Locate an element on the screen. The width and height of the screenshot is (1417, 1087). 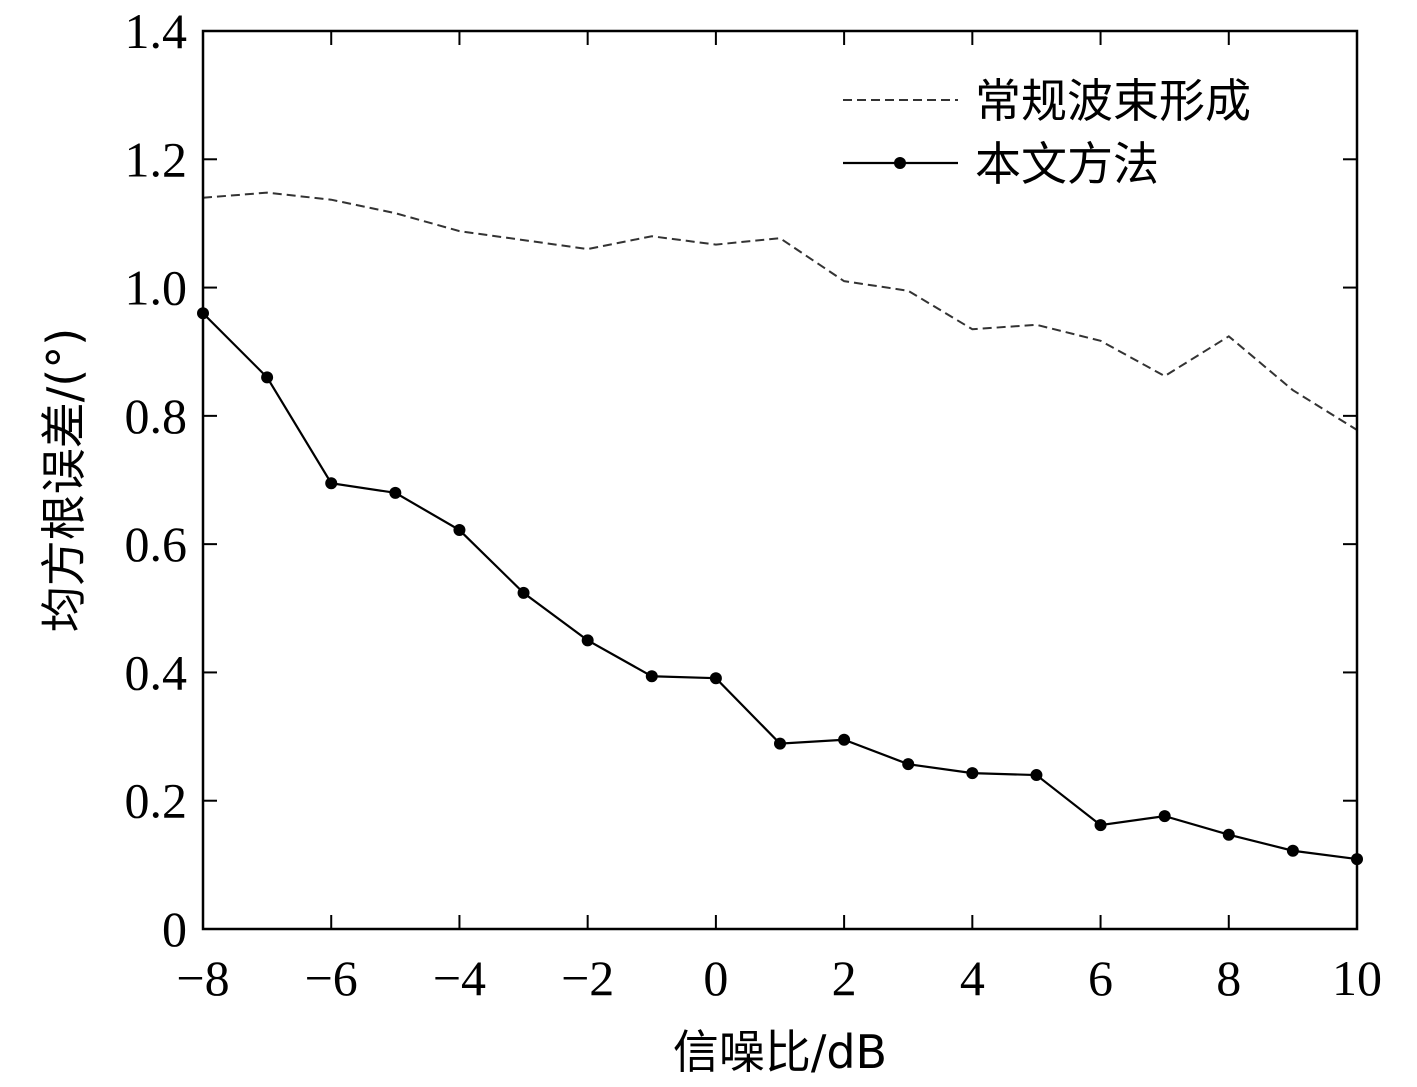
y-axis-label: 均方根误差/(°) is located at coordinates (64, 480).